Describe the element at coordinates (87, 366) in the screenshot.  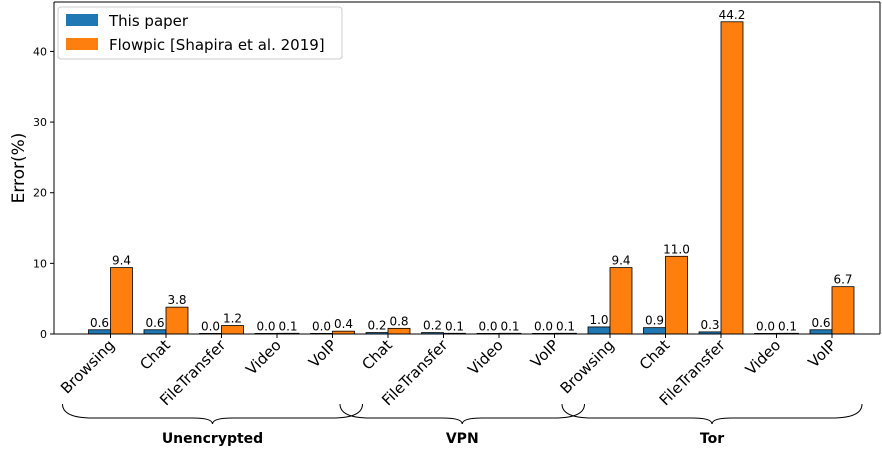
I see `category-label-0: Browsing` at that location.